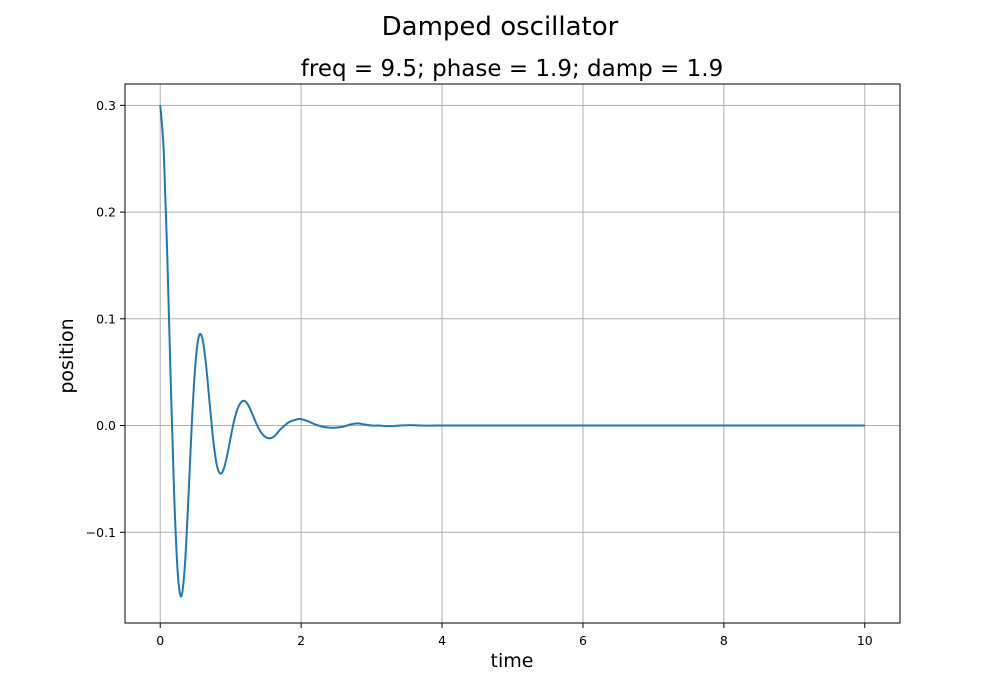  I want to click on y-tick-label: 0.1, so click(106, 318).